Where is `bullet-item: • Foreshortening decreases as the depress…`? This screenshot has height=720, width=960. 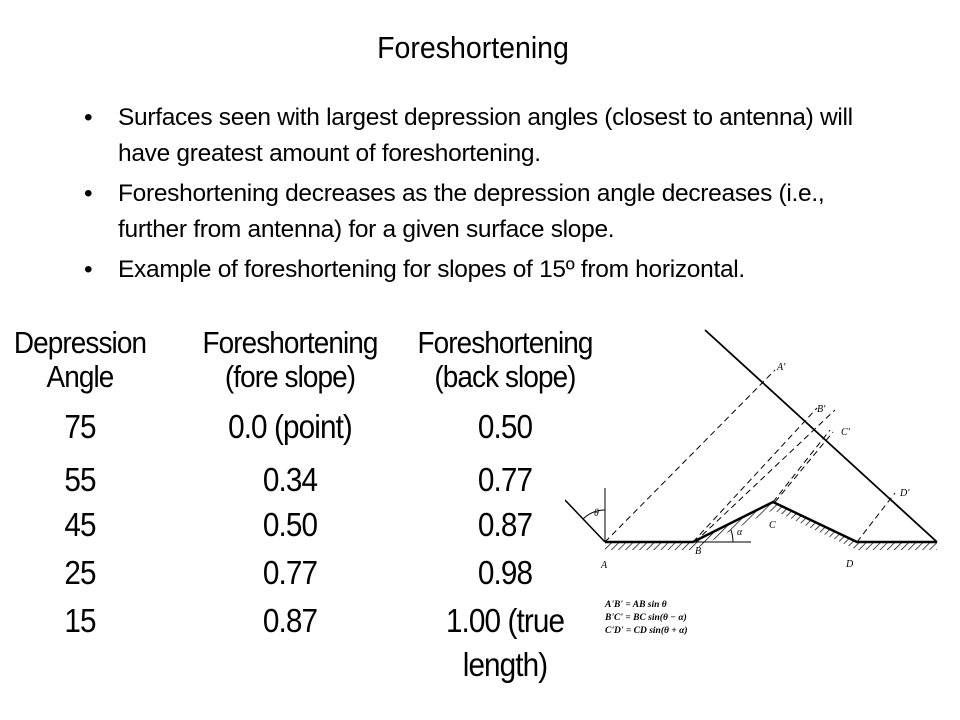
bullet-item: • Foreshortening decreases as the depress… is located at coordinates (480, 212).